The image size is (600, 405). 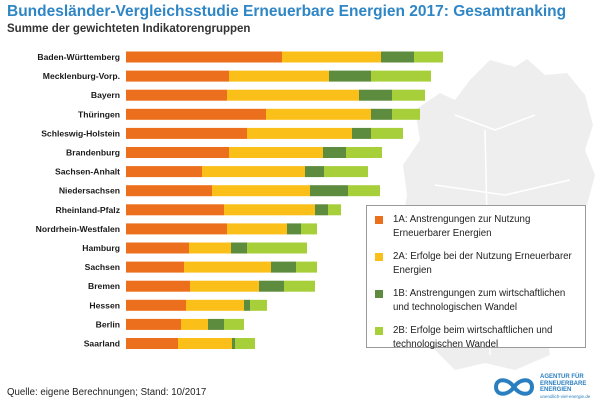 I want to click on bar-1a-mecklenburg-vorp, so click(x=177, y=76).